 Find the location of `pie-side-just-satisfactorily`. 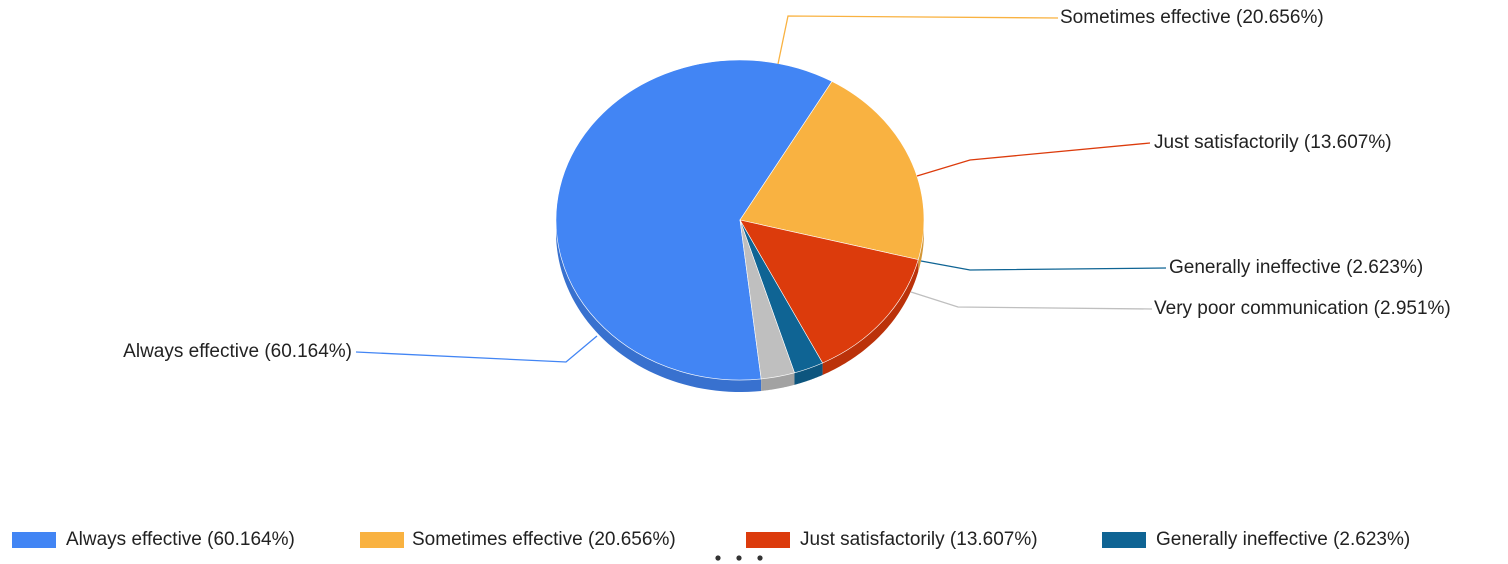

pie-side-just-satisfactorily is located at coordinates (870, 317).